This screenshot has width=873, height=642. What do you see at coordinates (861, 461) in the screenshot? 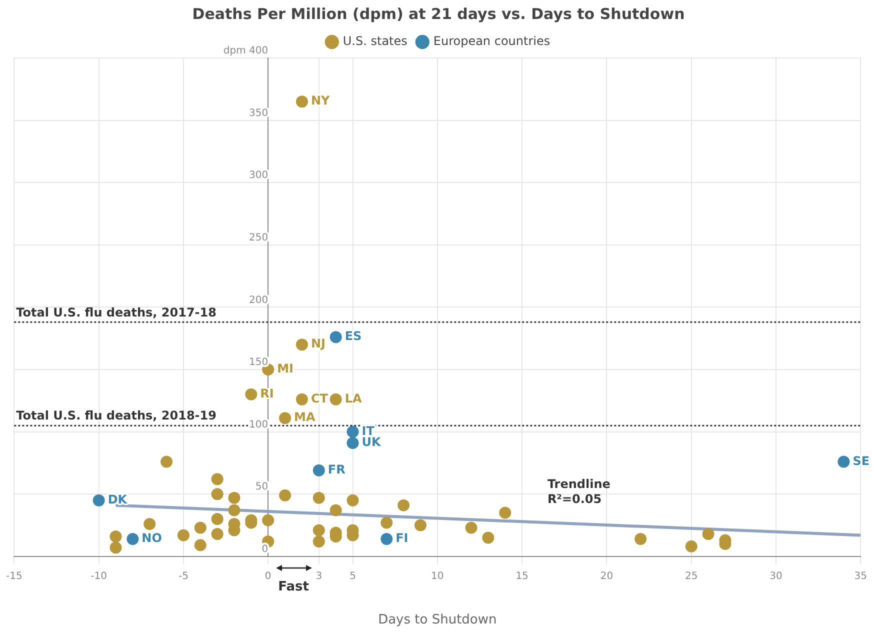
I see `annotation: SE` at bounding box center [861, 461].